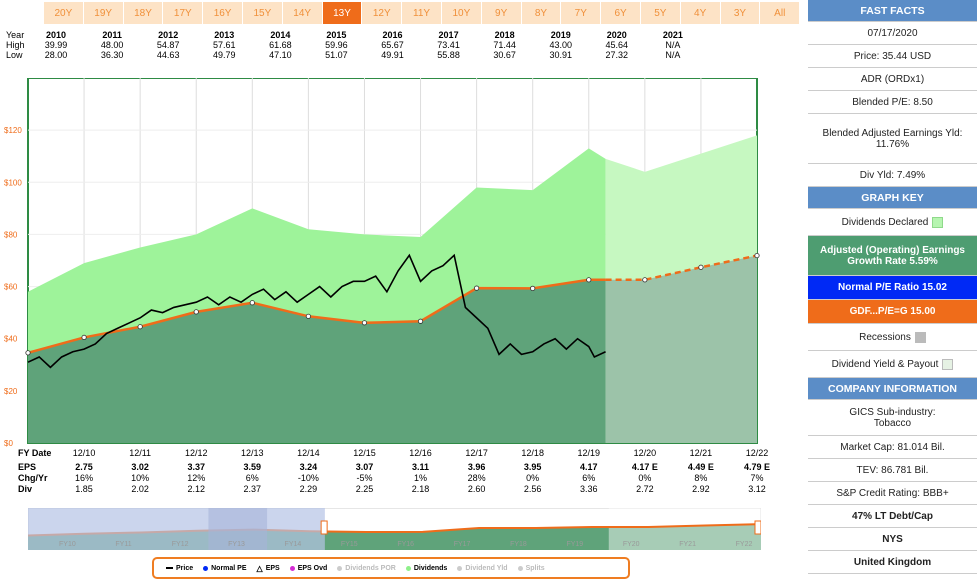 The width and height of the screenshot is (977, 585). What do you see at coordinates (616, 35) in the screenshot?
I see `years-cell: 2020` at bounding box center [616, 35].